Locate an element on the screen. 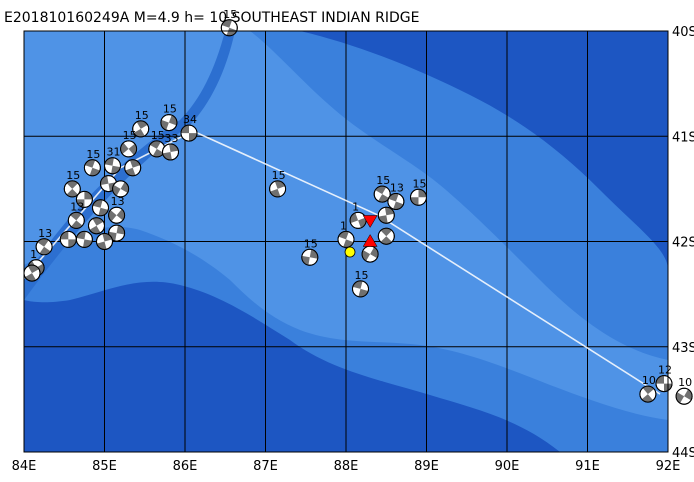 The height and width of the screenshot is (482, 694). focal-mechanism: 31 is located at coordinates (112, 160).